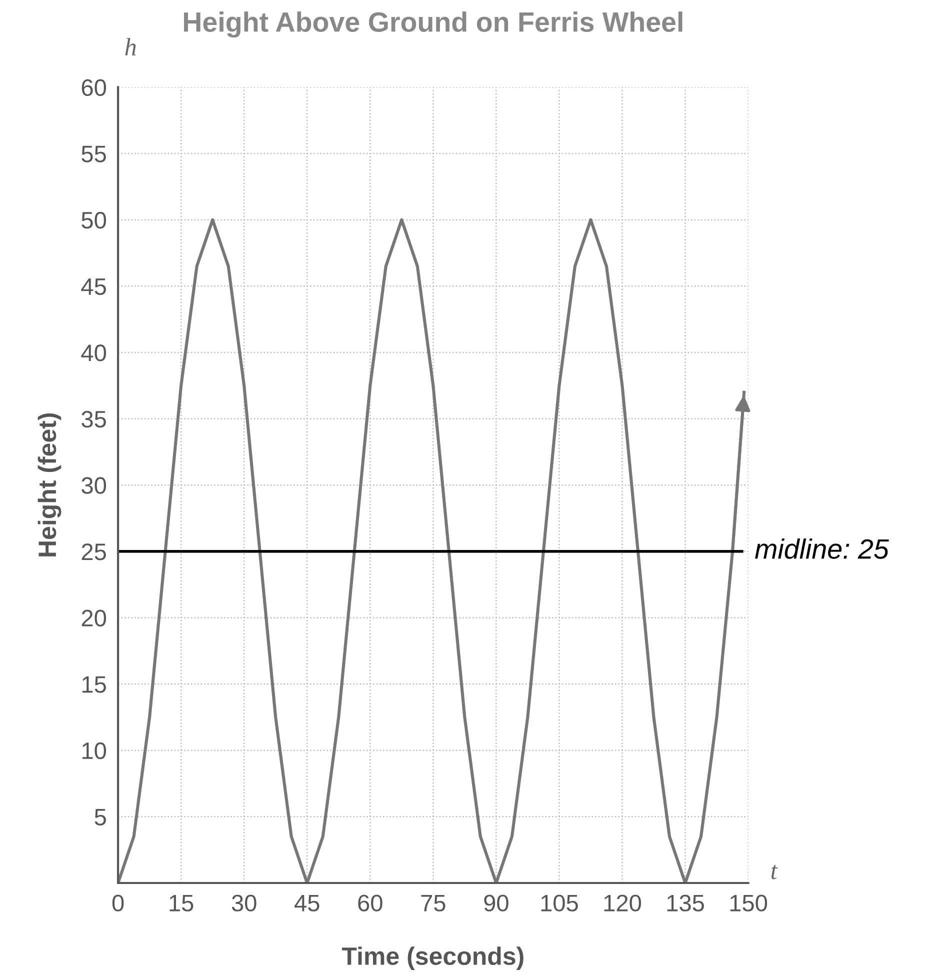 This screenshot has height=980, width=952. I want to click on y-tick-label: 10, so click(94, 751).